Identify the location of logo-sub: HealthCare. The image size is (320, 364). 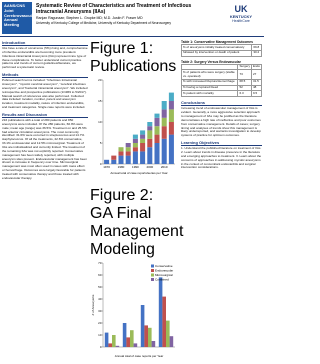
(241, 21).